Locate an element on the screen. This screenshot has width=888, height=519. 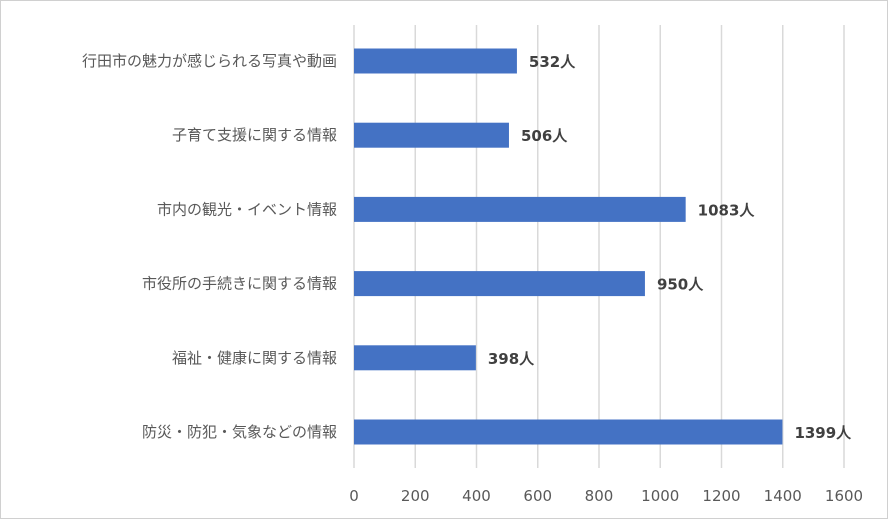
category-label: 福祉・健康に関する情報 is located at coordinates (254, 358).